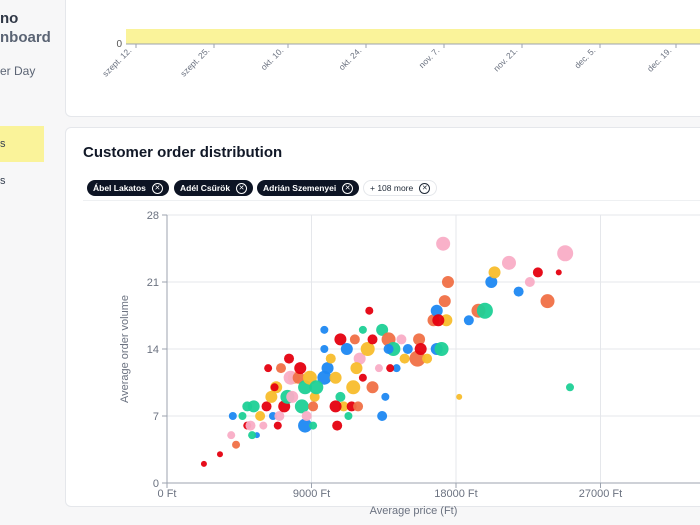 This screenshot has width=700, height=525. I want to click on customer-chip: Ábel Lakatos ✕, so click(128, 188).